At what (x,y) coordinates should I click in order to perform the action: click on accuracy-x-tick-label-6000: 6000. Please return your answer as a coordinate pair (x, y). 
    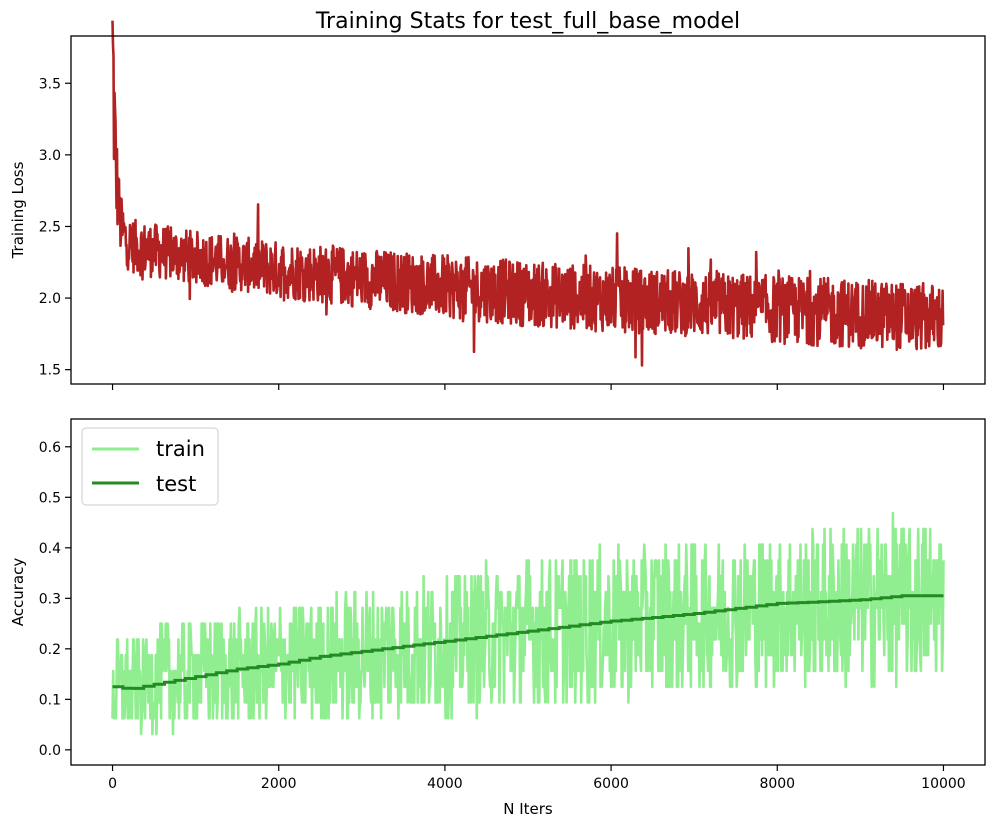
    Looking at the image, I should click on (611, 784).